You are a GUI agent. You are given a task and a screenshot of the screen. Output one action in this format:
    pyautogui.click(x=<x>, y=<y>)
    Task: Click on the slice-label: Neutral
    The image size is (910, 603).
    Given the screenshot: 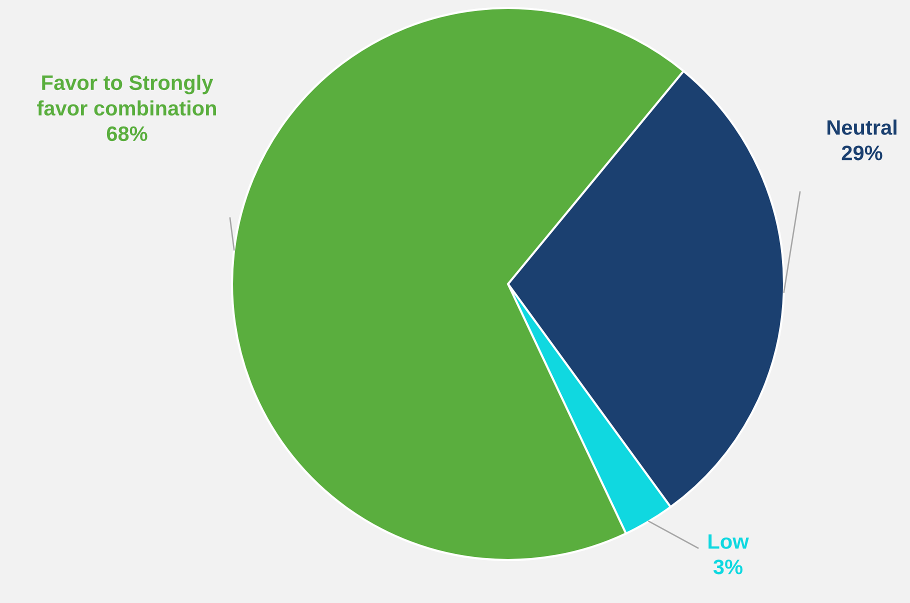 What is the action you would take?
    pyautogui.click(x=862, y=127)
    